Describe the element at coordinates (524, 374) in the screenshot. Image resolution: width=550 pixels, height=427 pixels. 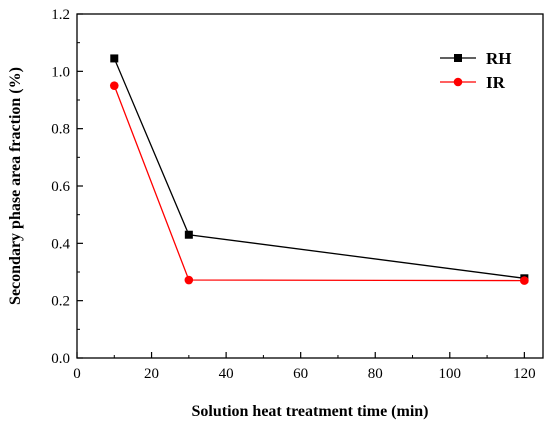
I see `x-tick-label: 120` at that location.